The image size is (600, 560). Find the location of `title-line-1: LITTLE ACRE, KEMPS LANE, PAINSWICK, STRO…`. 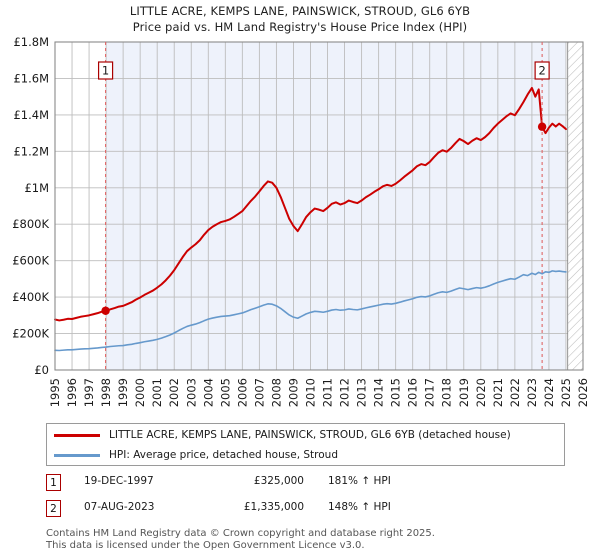

title-line-1: LITTLE ACRE, KEMPS LANE, PAINSWICK, STRO… is located at coordinates (300, 11).